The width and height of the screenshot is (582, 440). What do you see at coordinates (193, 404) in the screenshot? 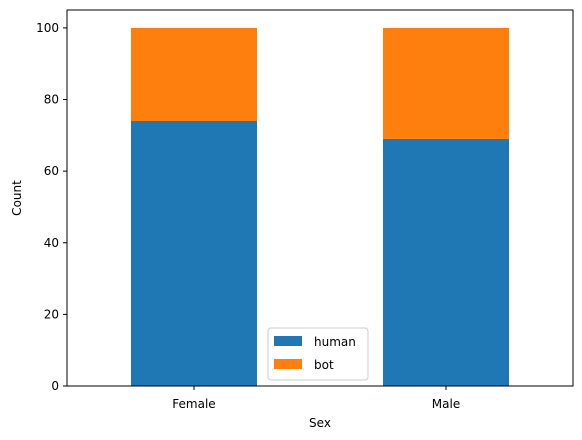
I see `x-tick-label: Female` at bounding box center [193, 404].